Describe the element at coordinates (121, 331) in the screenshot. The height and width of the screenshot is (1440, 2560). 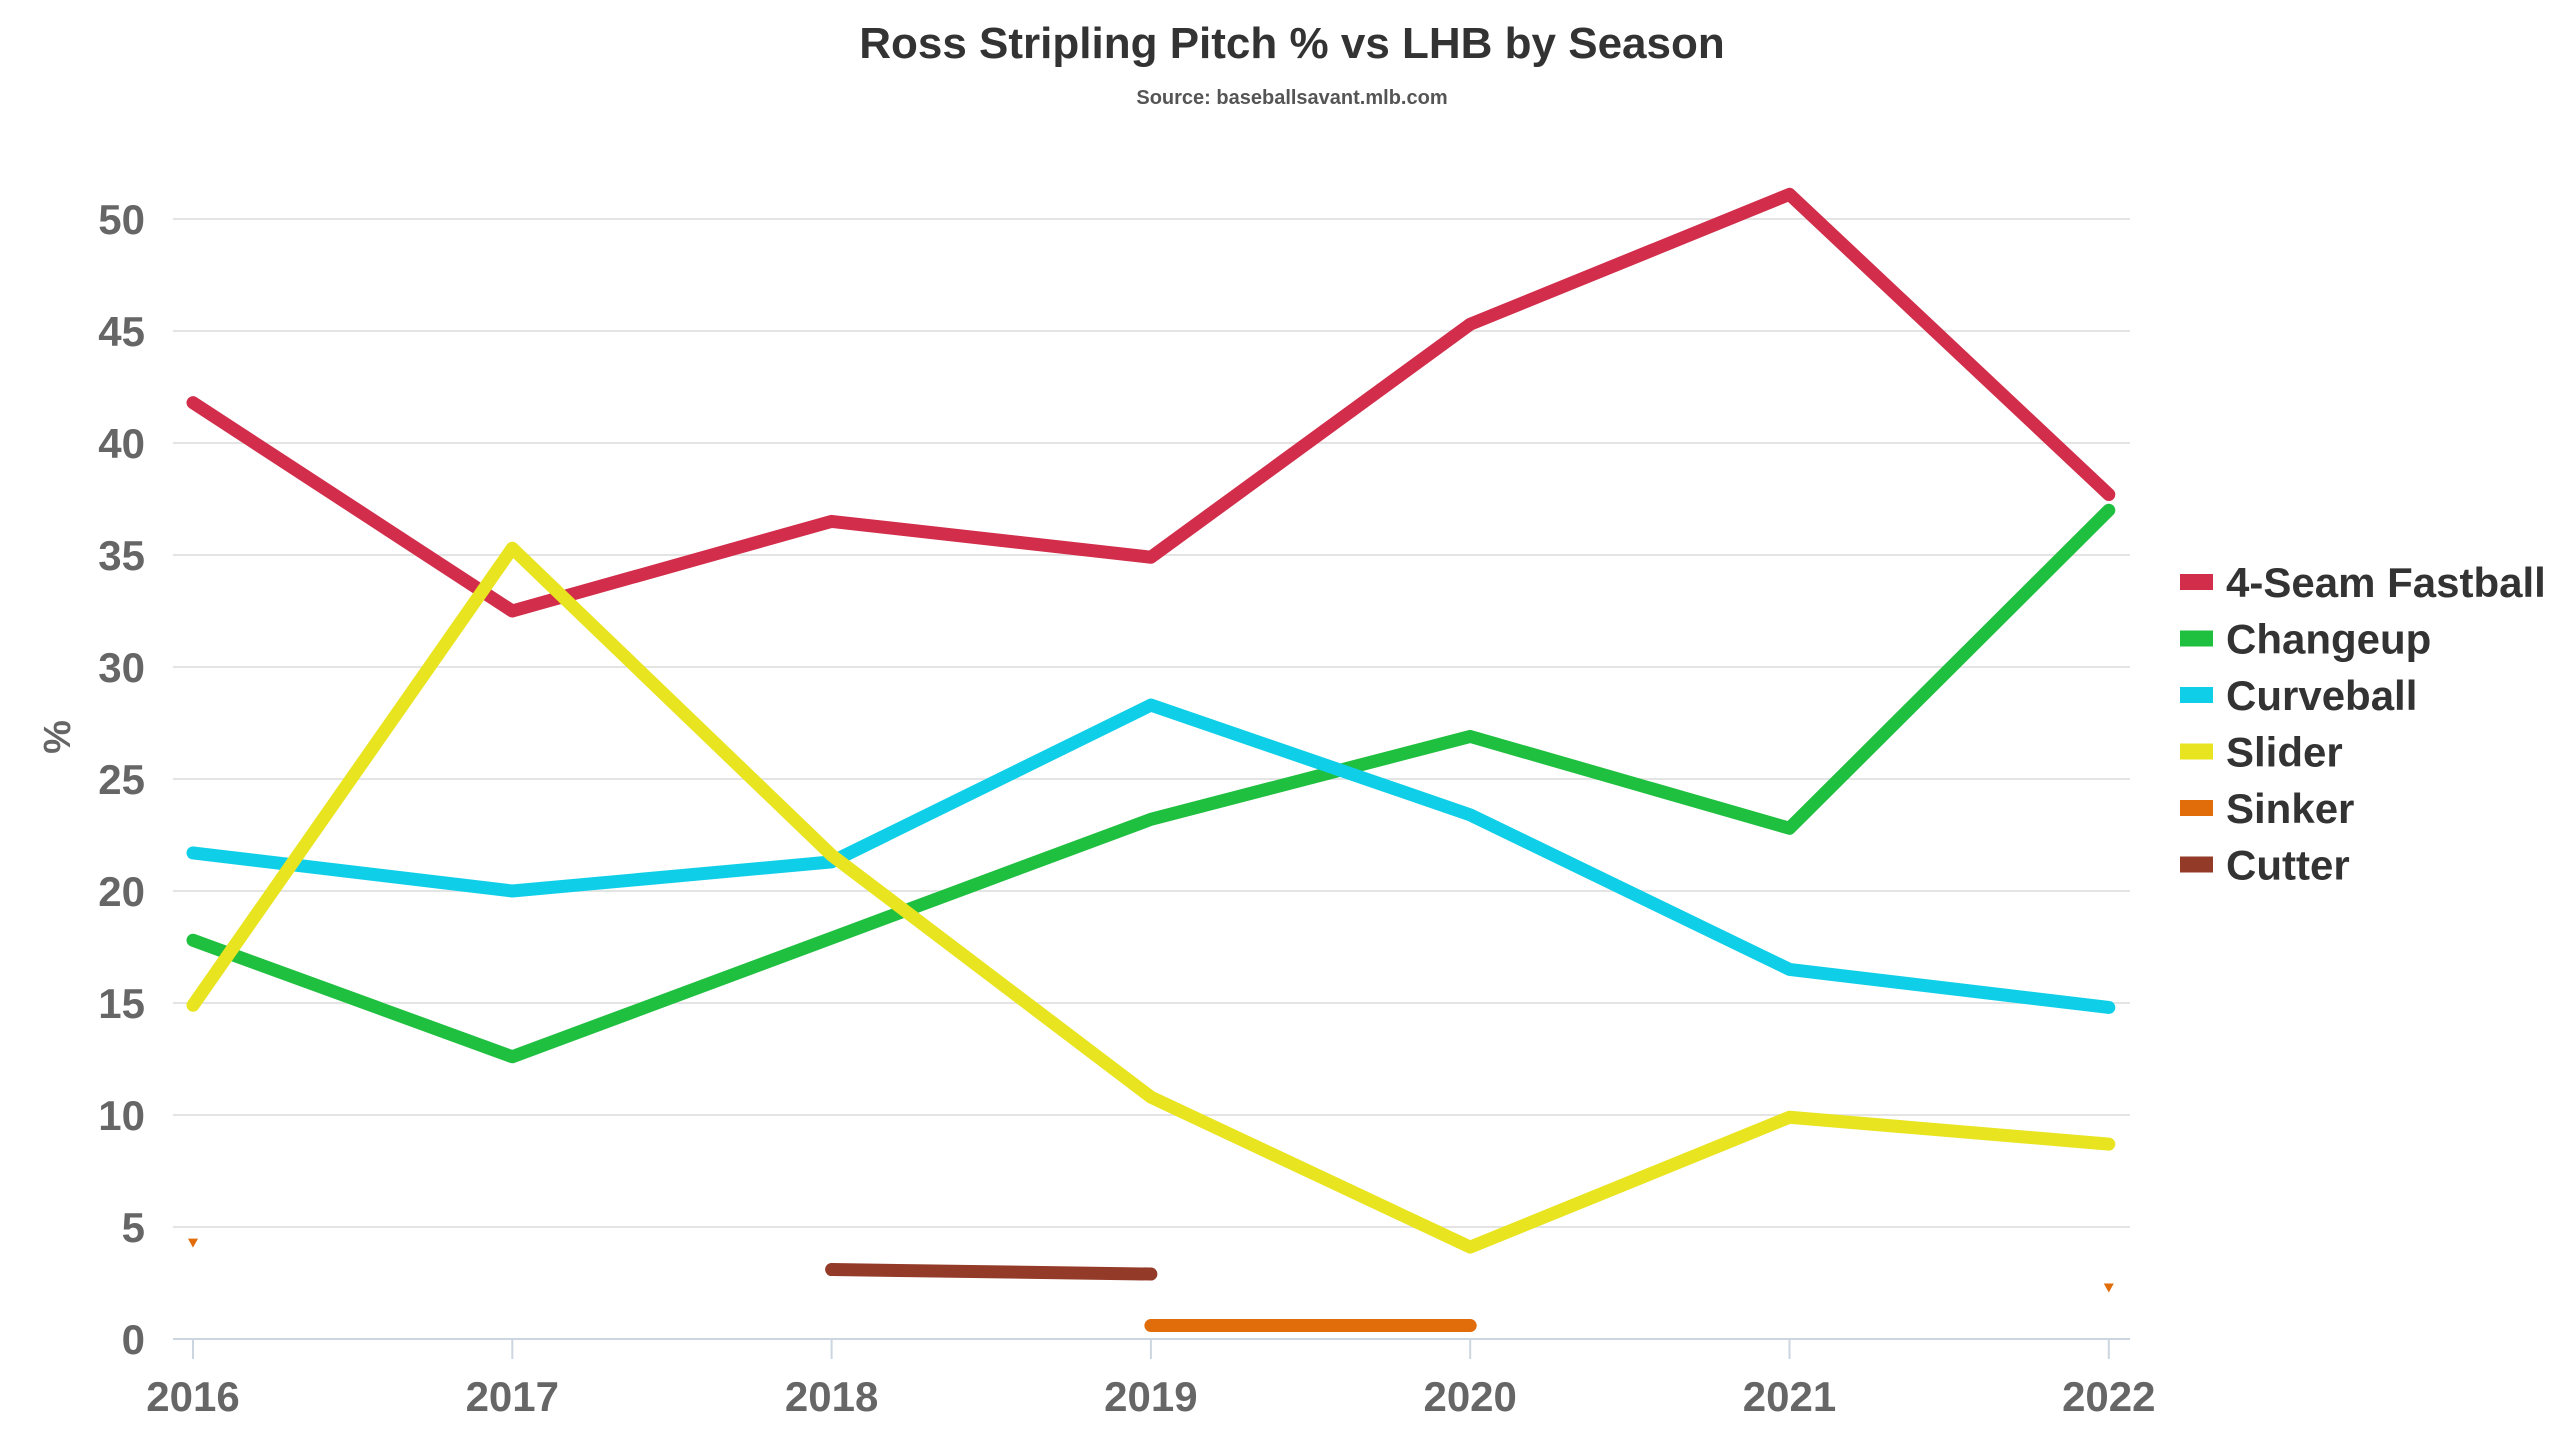
I see `y-tick-label: 45` at that location.